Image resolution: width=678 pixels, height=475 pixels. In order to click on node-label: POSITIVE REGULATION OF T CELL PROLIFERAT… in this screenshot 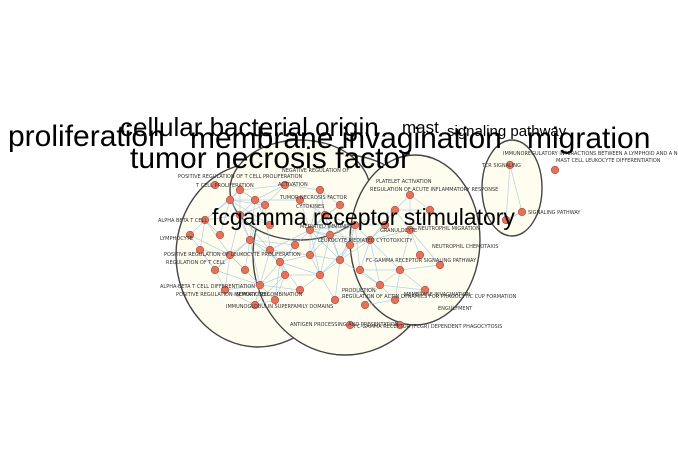, I will do `click(240, 177)`.